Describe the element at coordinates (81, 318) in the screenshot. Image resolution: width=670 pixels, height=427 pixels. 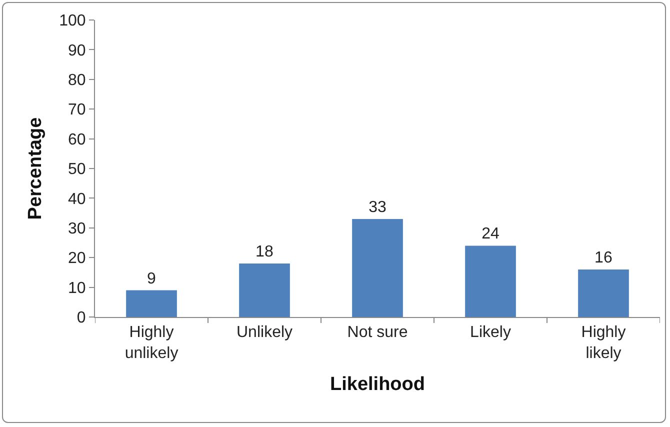
I see `y-tick-label: 0` at that location.